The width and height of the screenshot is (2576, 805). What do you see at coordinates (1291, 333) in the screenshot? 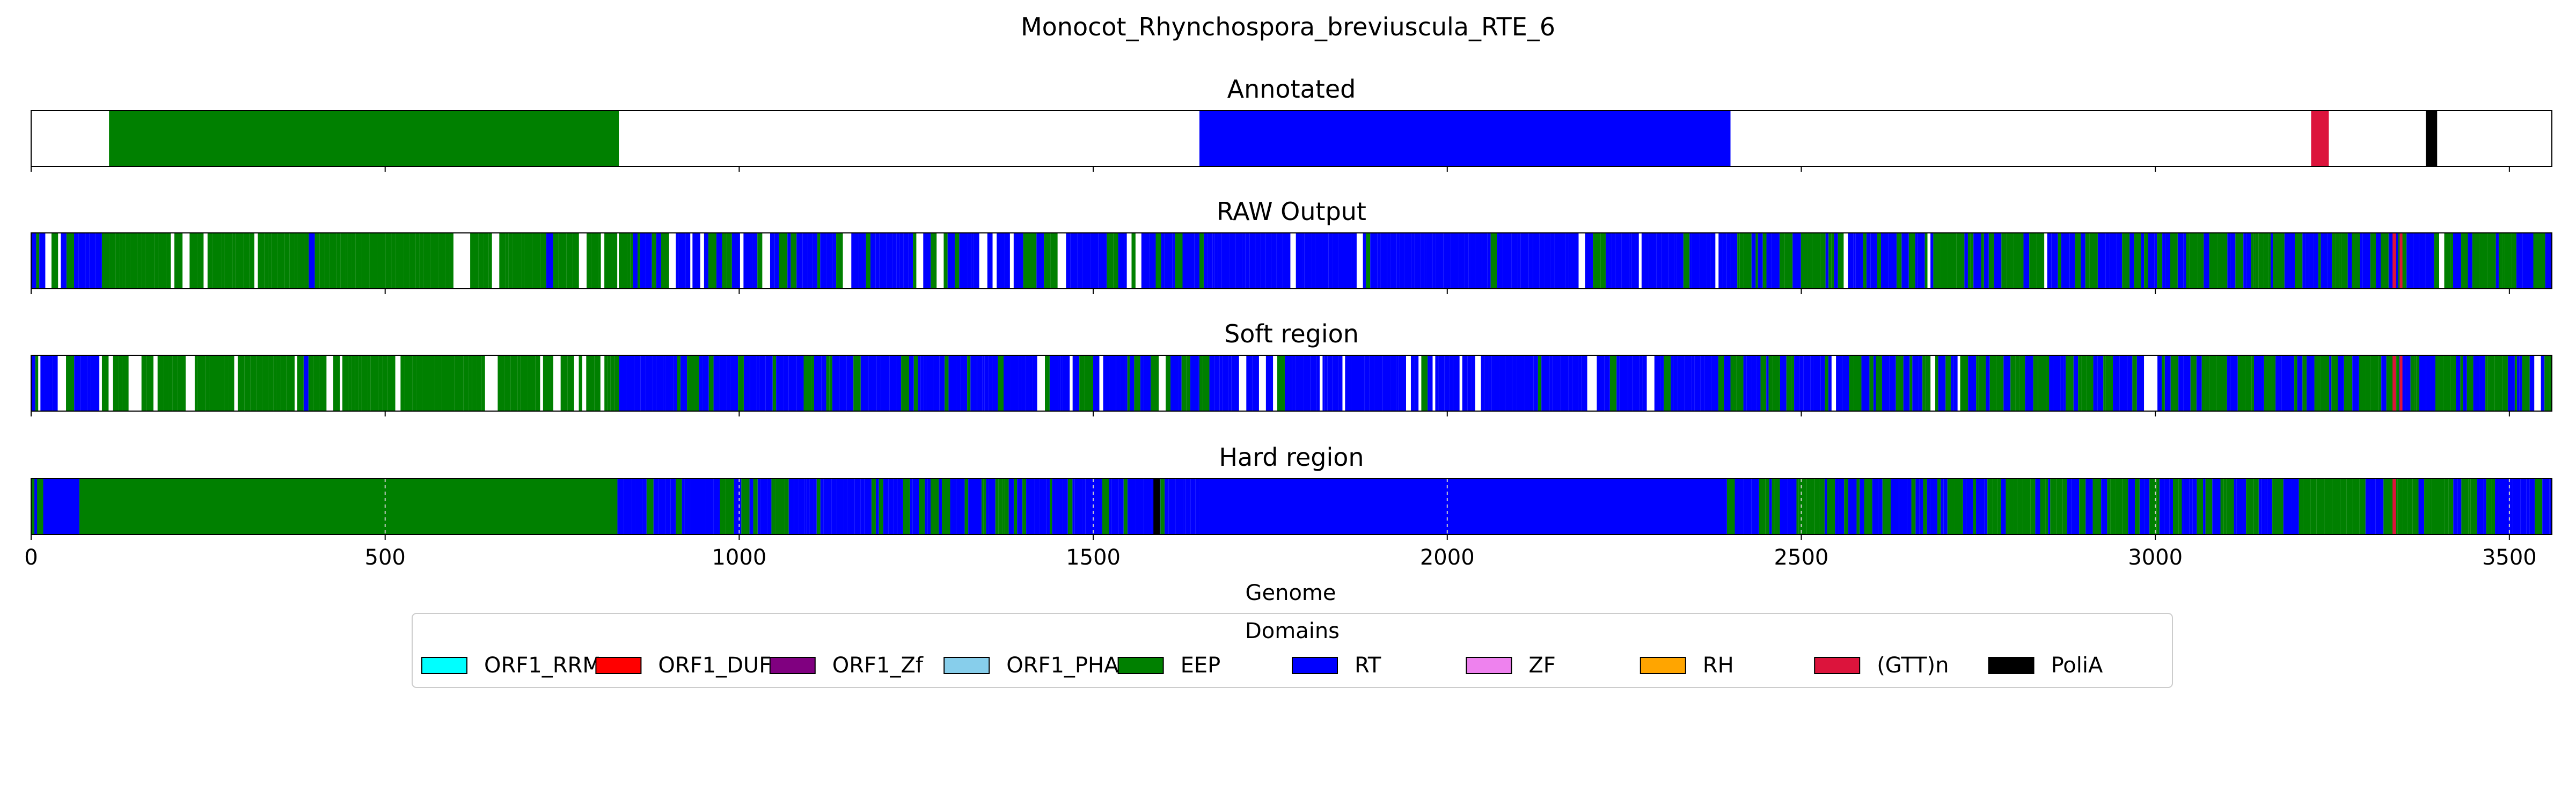
I see `panel-title: Soft region` at bounding box center [1291, 333].